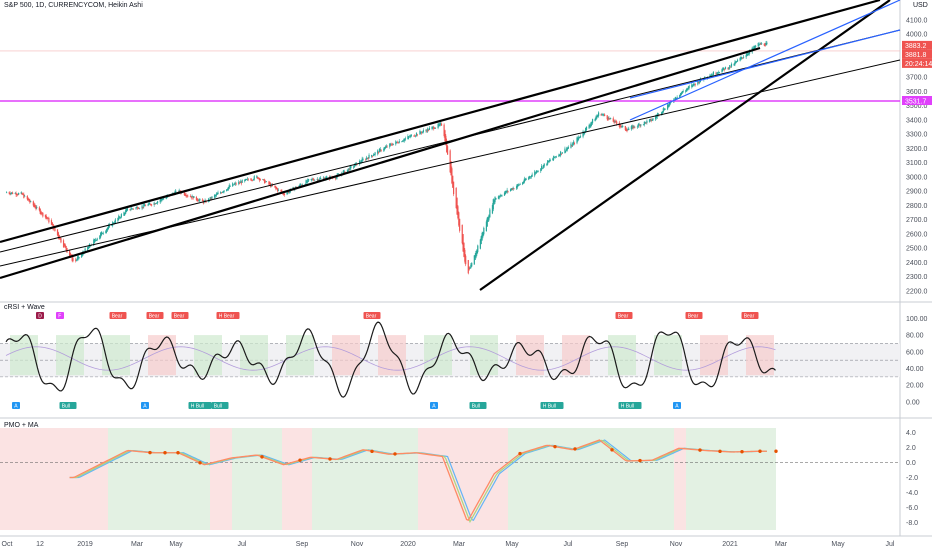 This screenshot has width=932, height=550. Describe the element at coordinates (917, 177) in the screenshot. I see `price-tick-label: 3000.0` at that location.